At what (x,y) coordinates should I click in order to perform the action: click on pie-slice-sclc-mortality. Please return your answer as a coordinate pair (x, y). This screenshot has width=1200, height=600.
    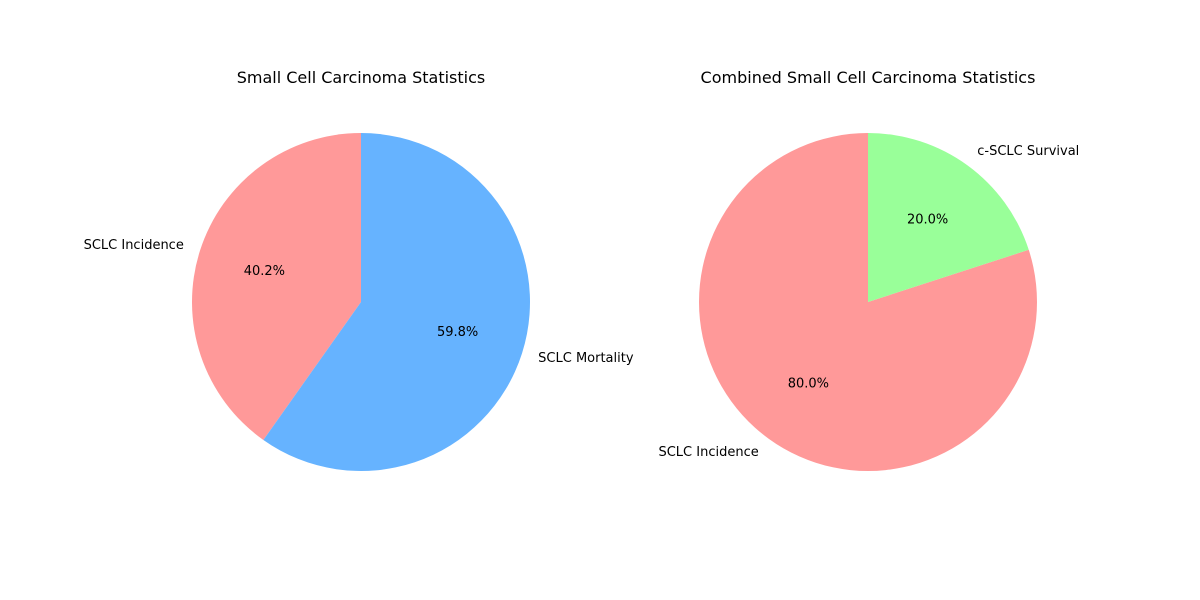
    Looking at the image, I should click on (396, 302).